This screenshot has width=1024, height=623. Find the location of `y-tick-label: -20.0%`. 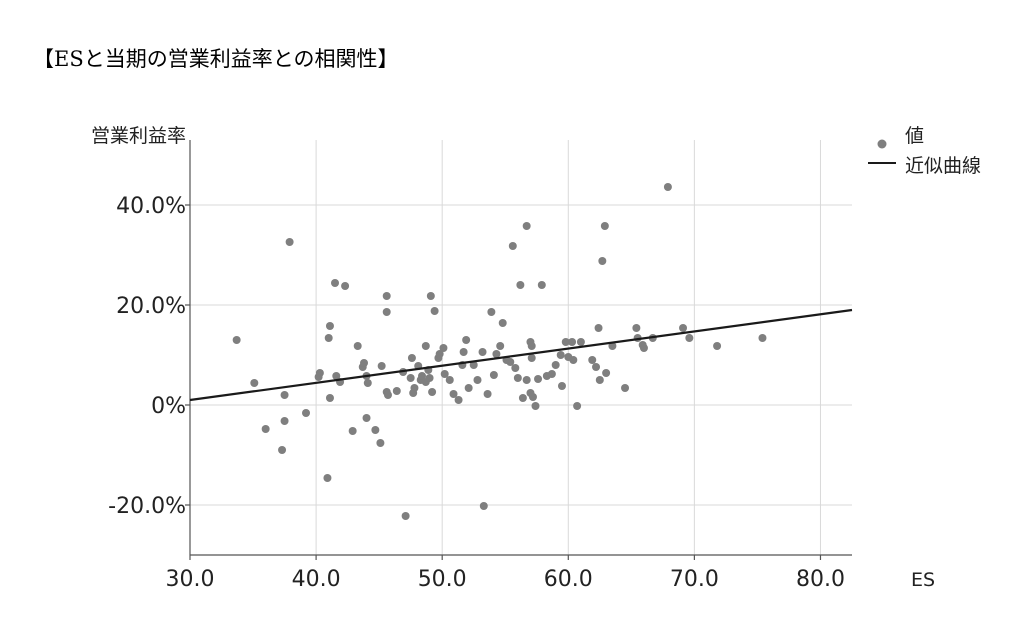

y-tick-label: -20.0% is located at coordinates (147, 506).